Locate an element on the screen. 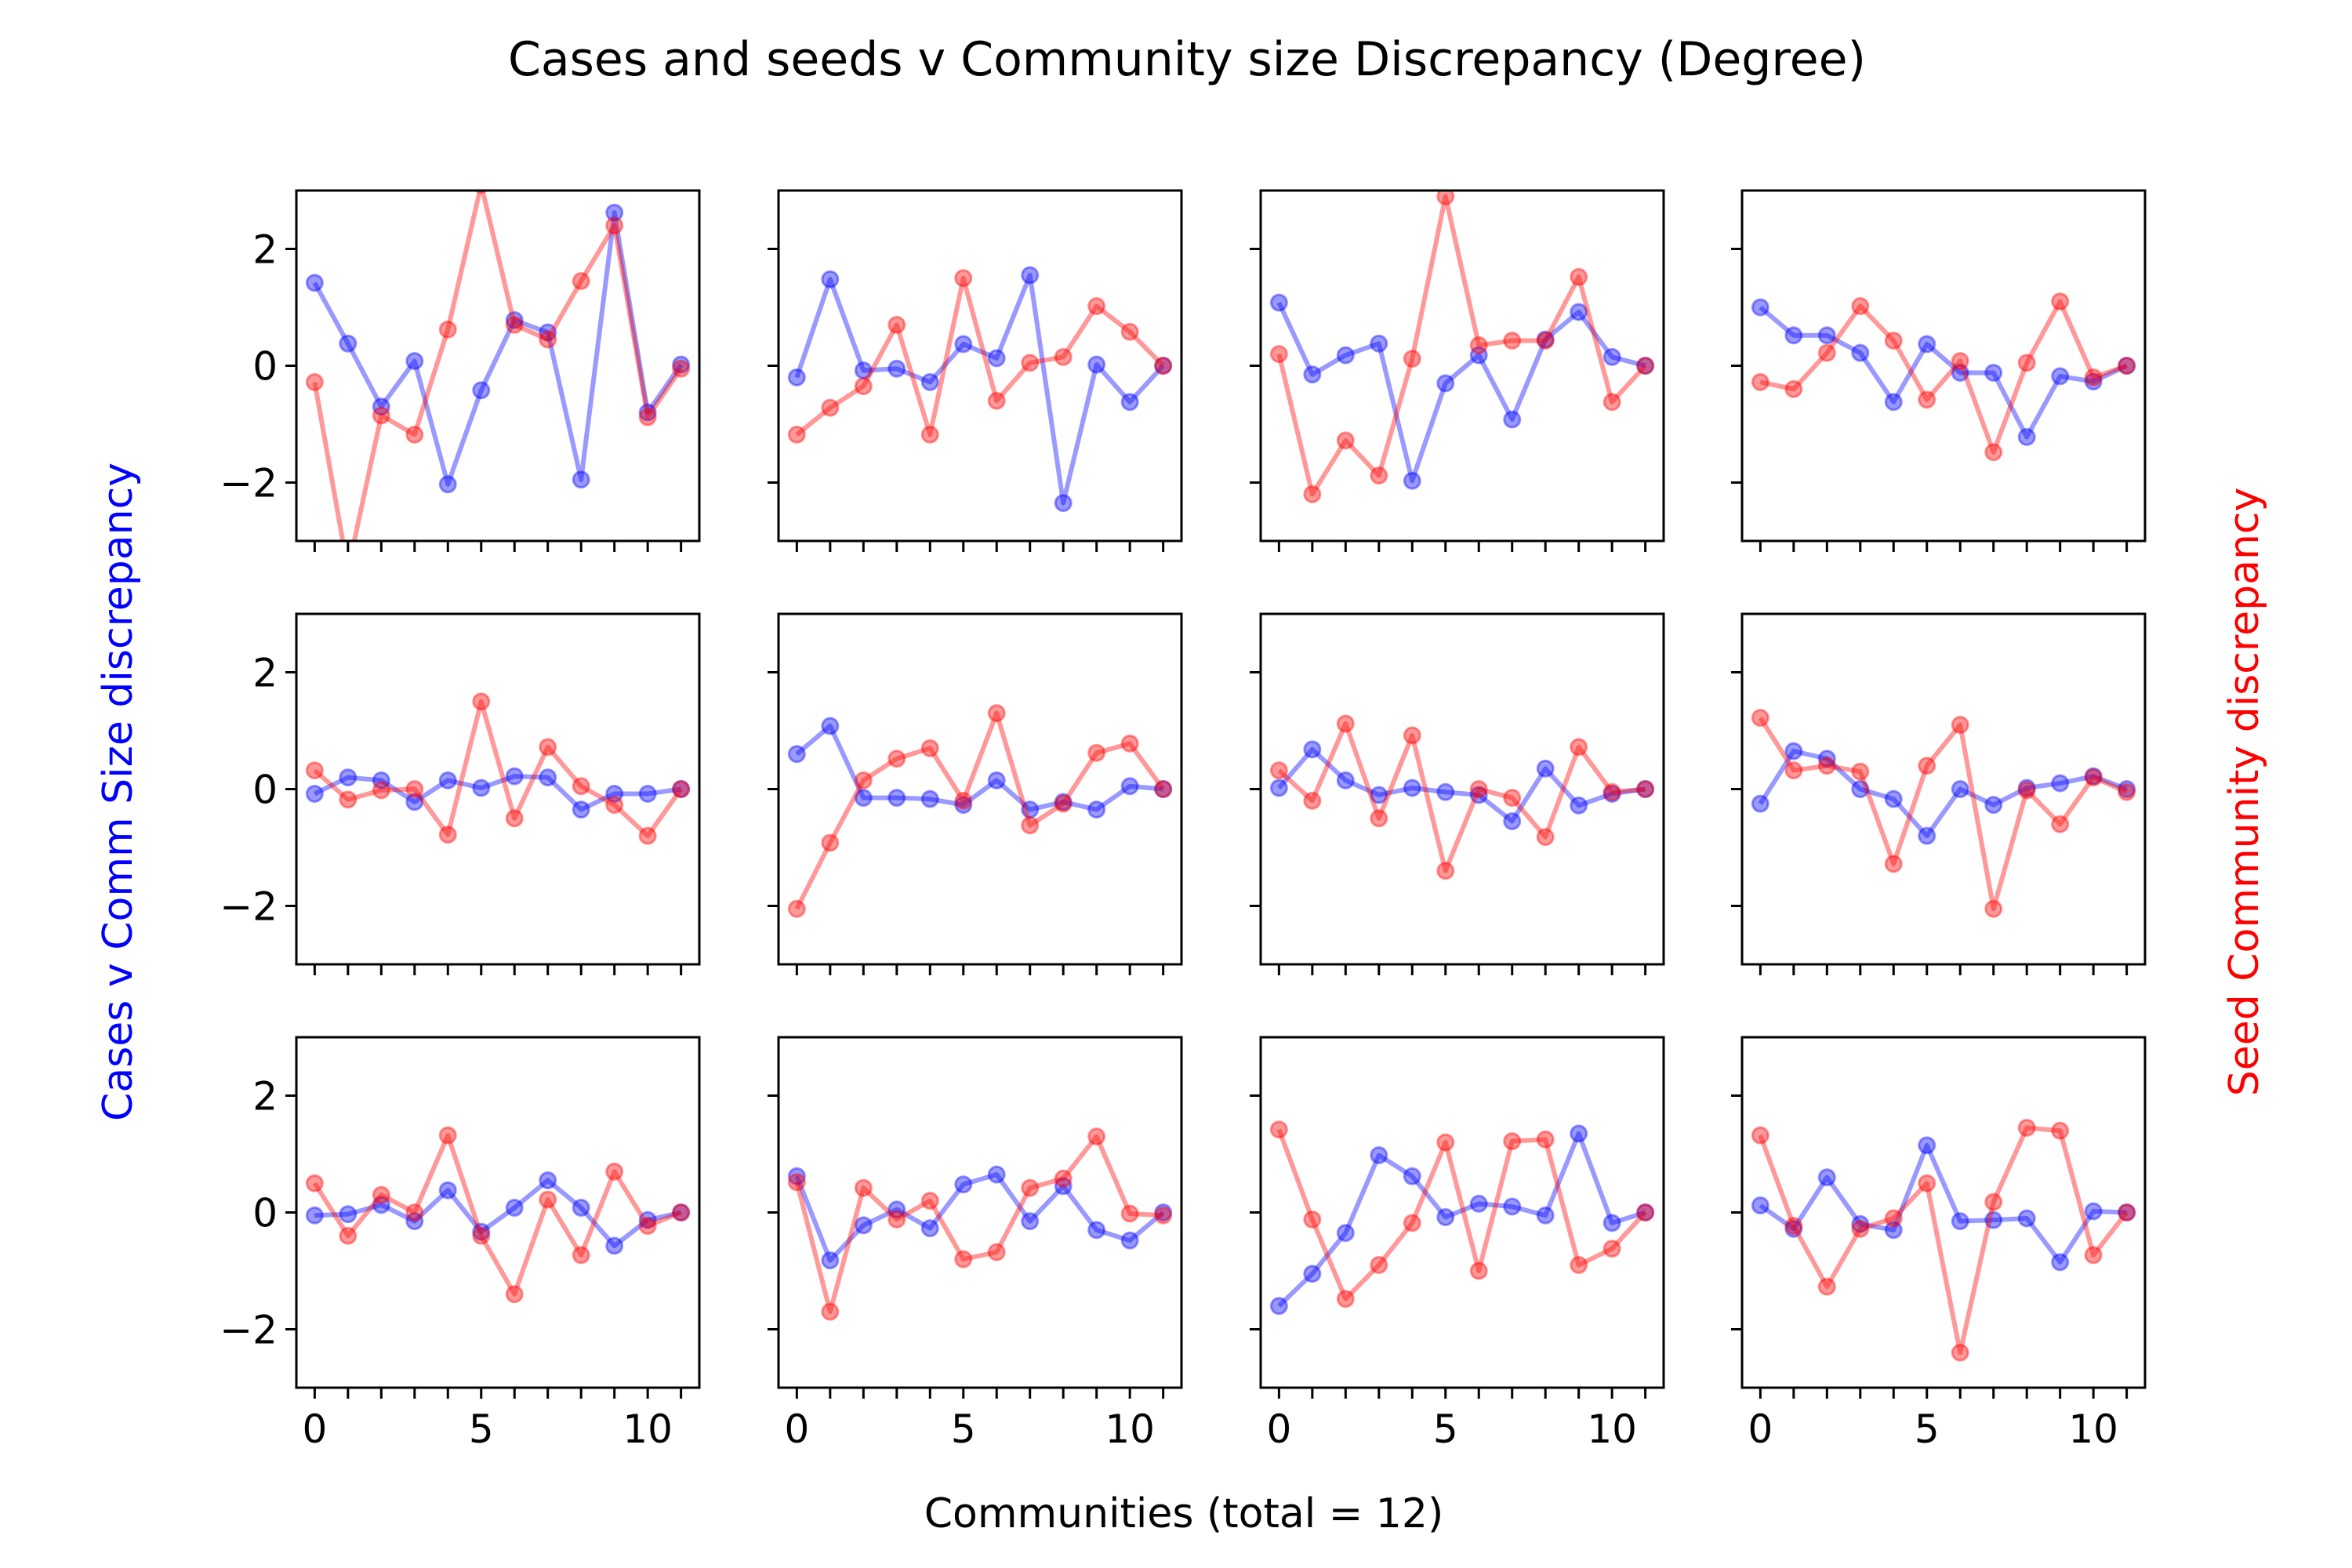 Image resolution: width=2352 pixels, height=1568 pixels. x-tick-label: 5 is located at coordinates (963, 1429).